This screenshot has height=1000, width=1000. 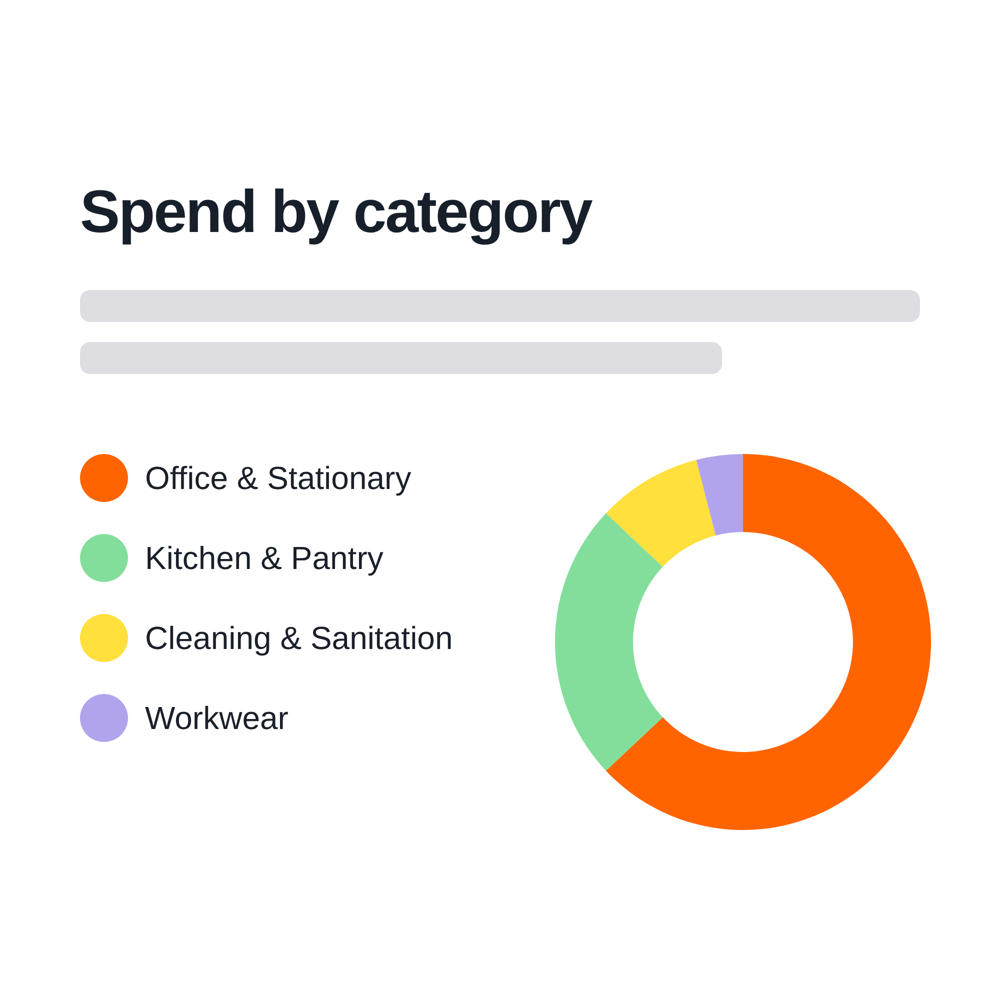 What do you see at coordinates (278, 478) in the screenshot?
I see `legend-label: Office & Stationary` at bounding box center [278, 478].